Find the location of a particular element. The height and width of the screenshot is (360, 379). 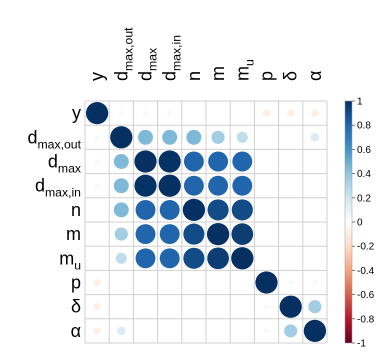

colorbar-tick-label: 1 is located at coordinates (360, 102).